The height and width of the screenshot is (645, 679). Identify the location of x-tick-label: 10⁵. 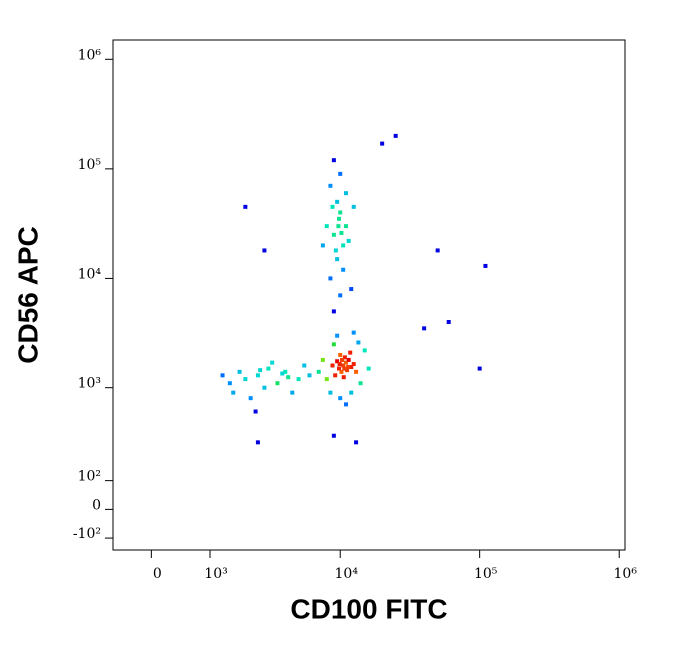
(486, 574).